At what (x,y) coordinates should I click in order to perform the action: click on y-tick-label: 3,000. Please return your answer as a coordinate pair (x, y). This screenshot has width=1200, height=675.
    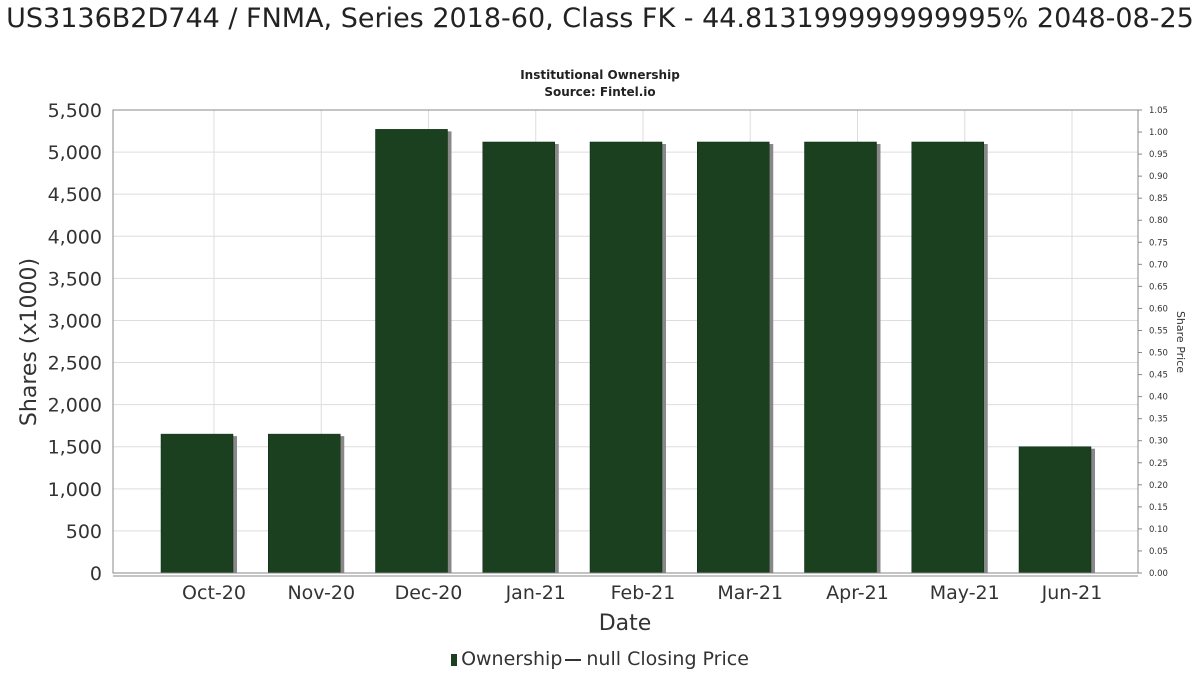
    Looking at the image, I should click on (75, 321).